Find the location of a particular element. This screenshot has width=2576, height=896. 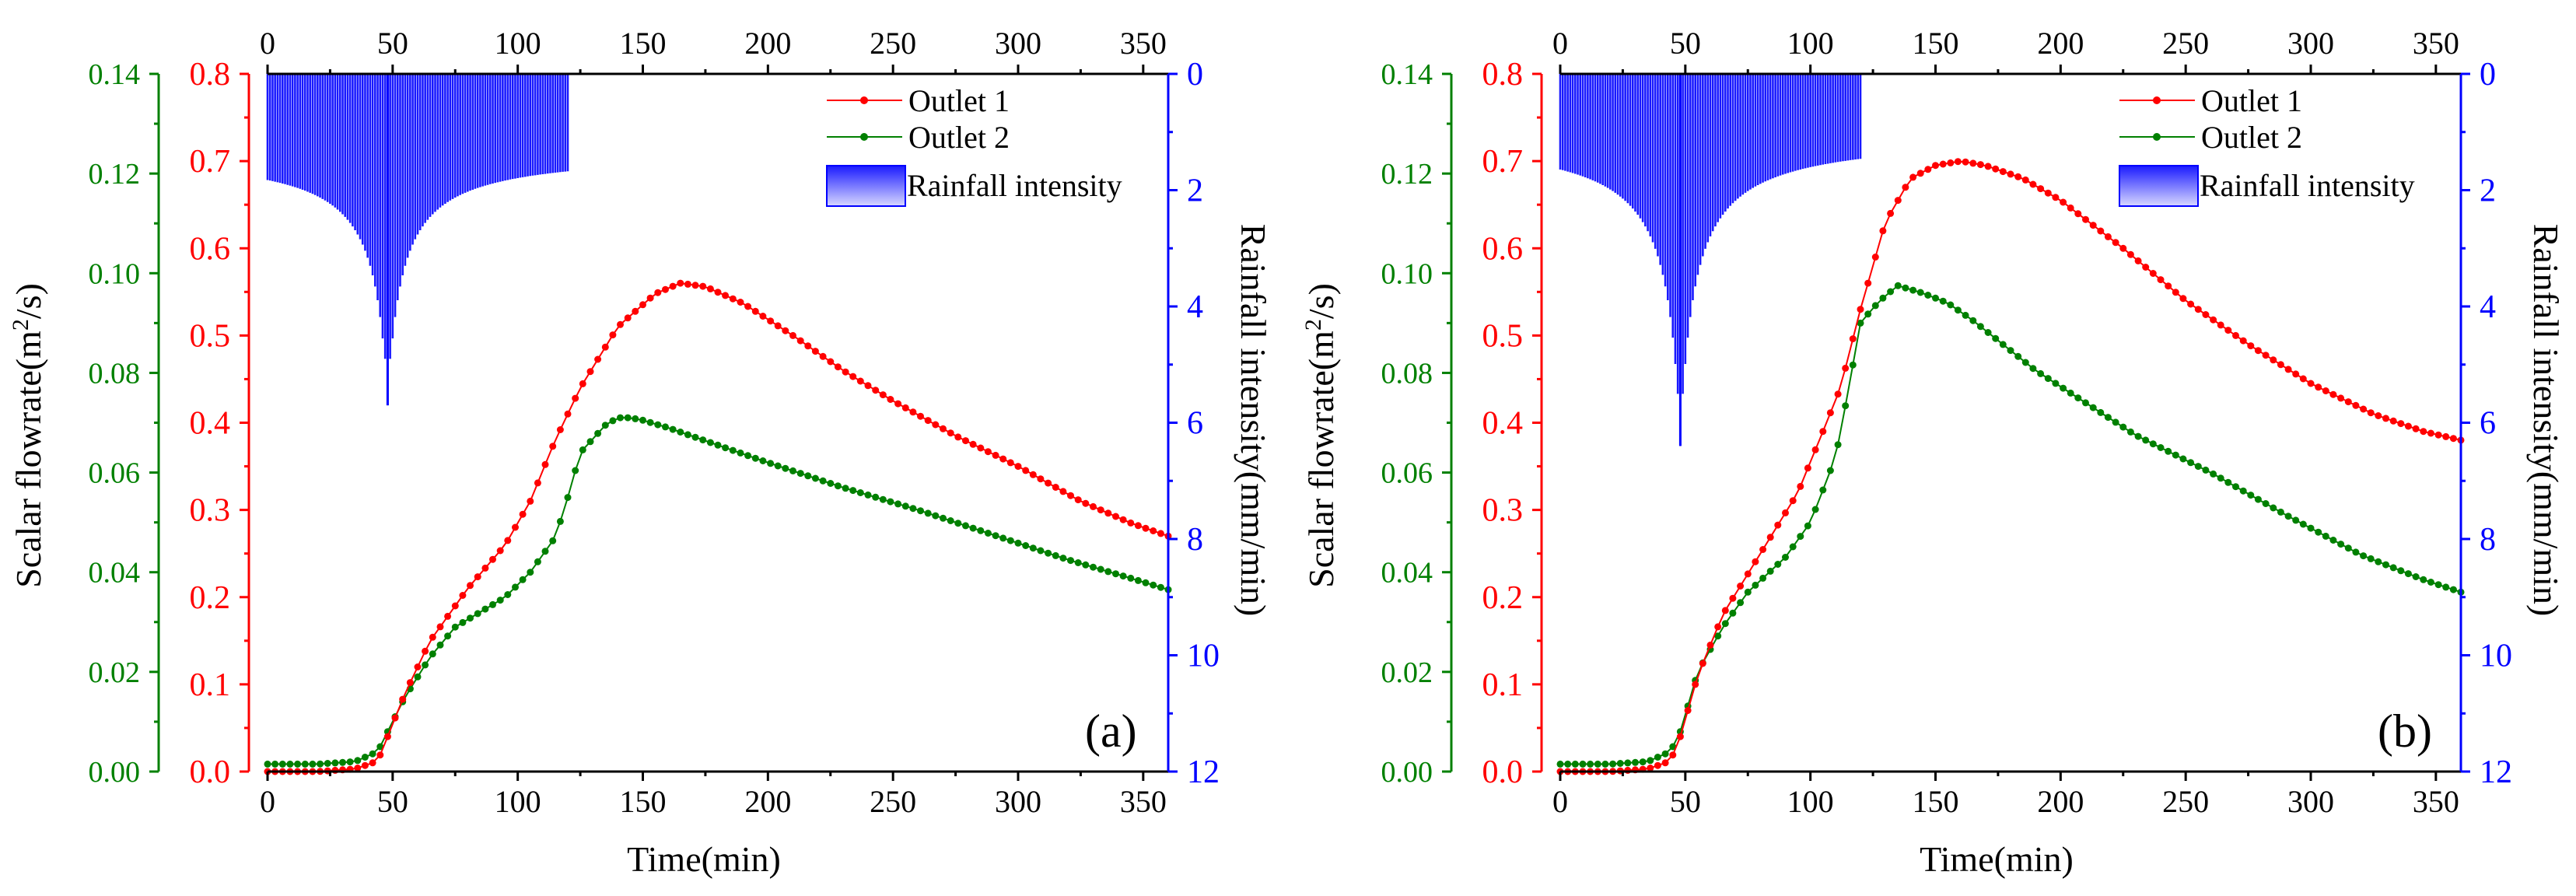

red-tick-marks-b is located at coordinates (1537, 423).